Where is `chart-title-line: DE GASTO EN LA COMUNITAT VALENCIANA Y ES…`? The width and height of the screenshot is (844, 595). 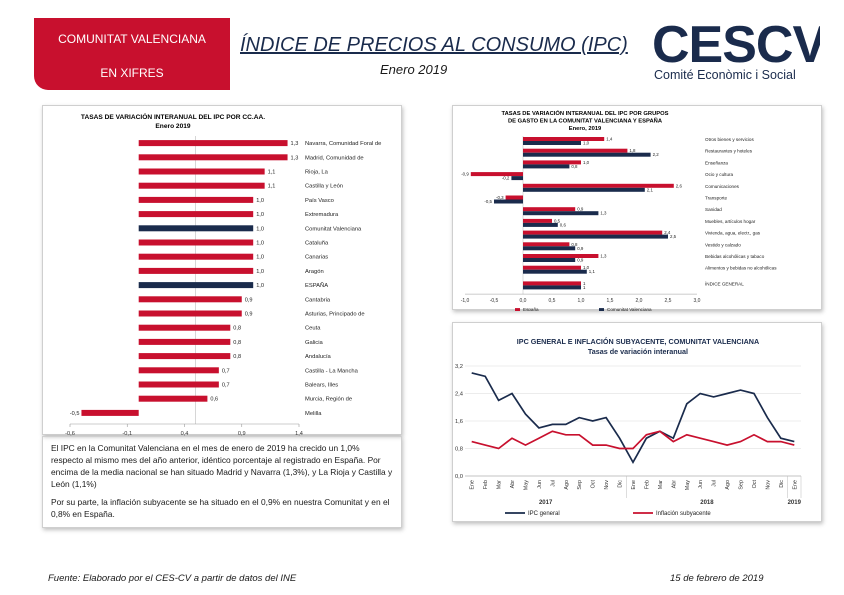
chart-title-line: DE GASTO EN LA COMUNITAT VALENCIANA Y ES… is located at coordinates (585, 121).